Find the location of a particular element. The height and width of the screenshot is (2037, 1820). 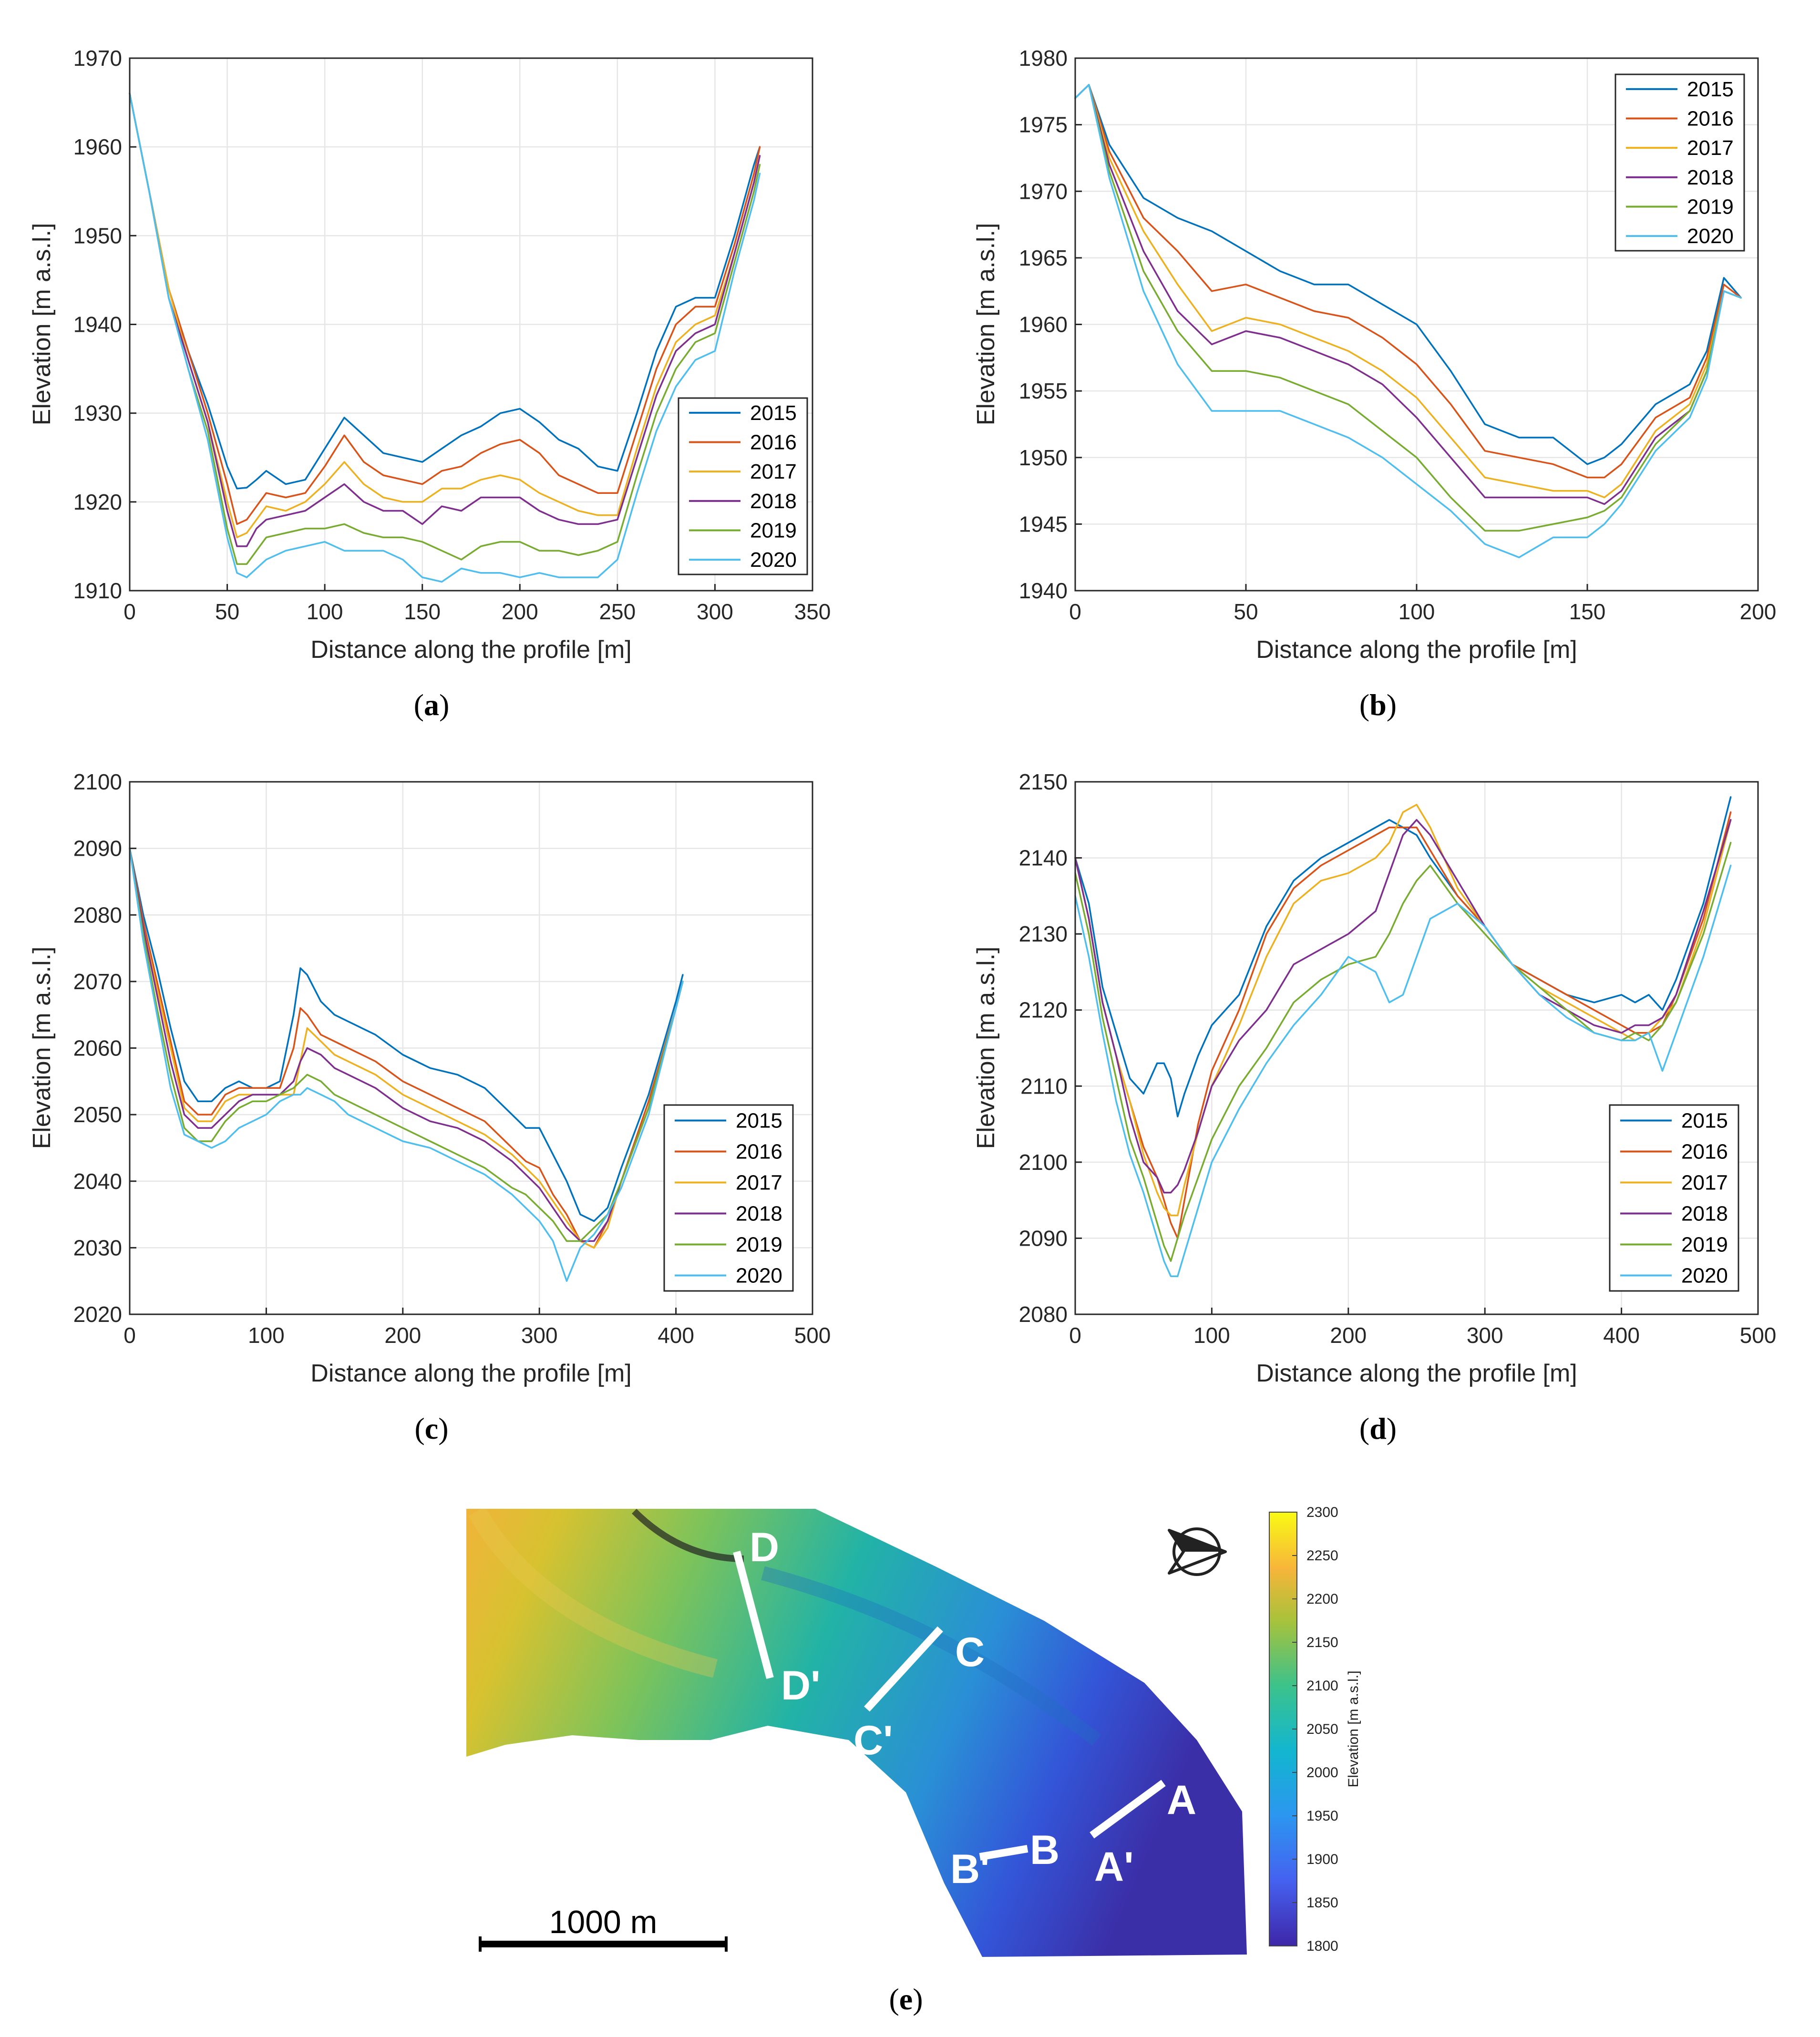

y-tick-label: 2060 is located at coordinates (97, 1048).